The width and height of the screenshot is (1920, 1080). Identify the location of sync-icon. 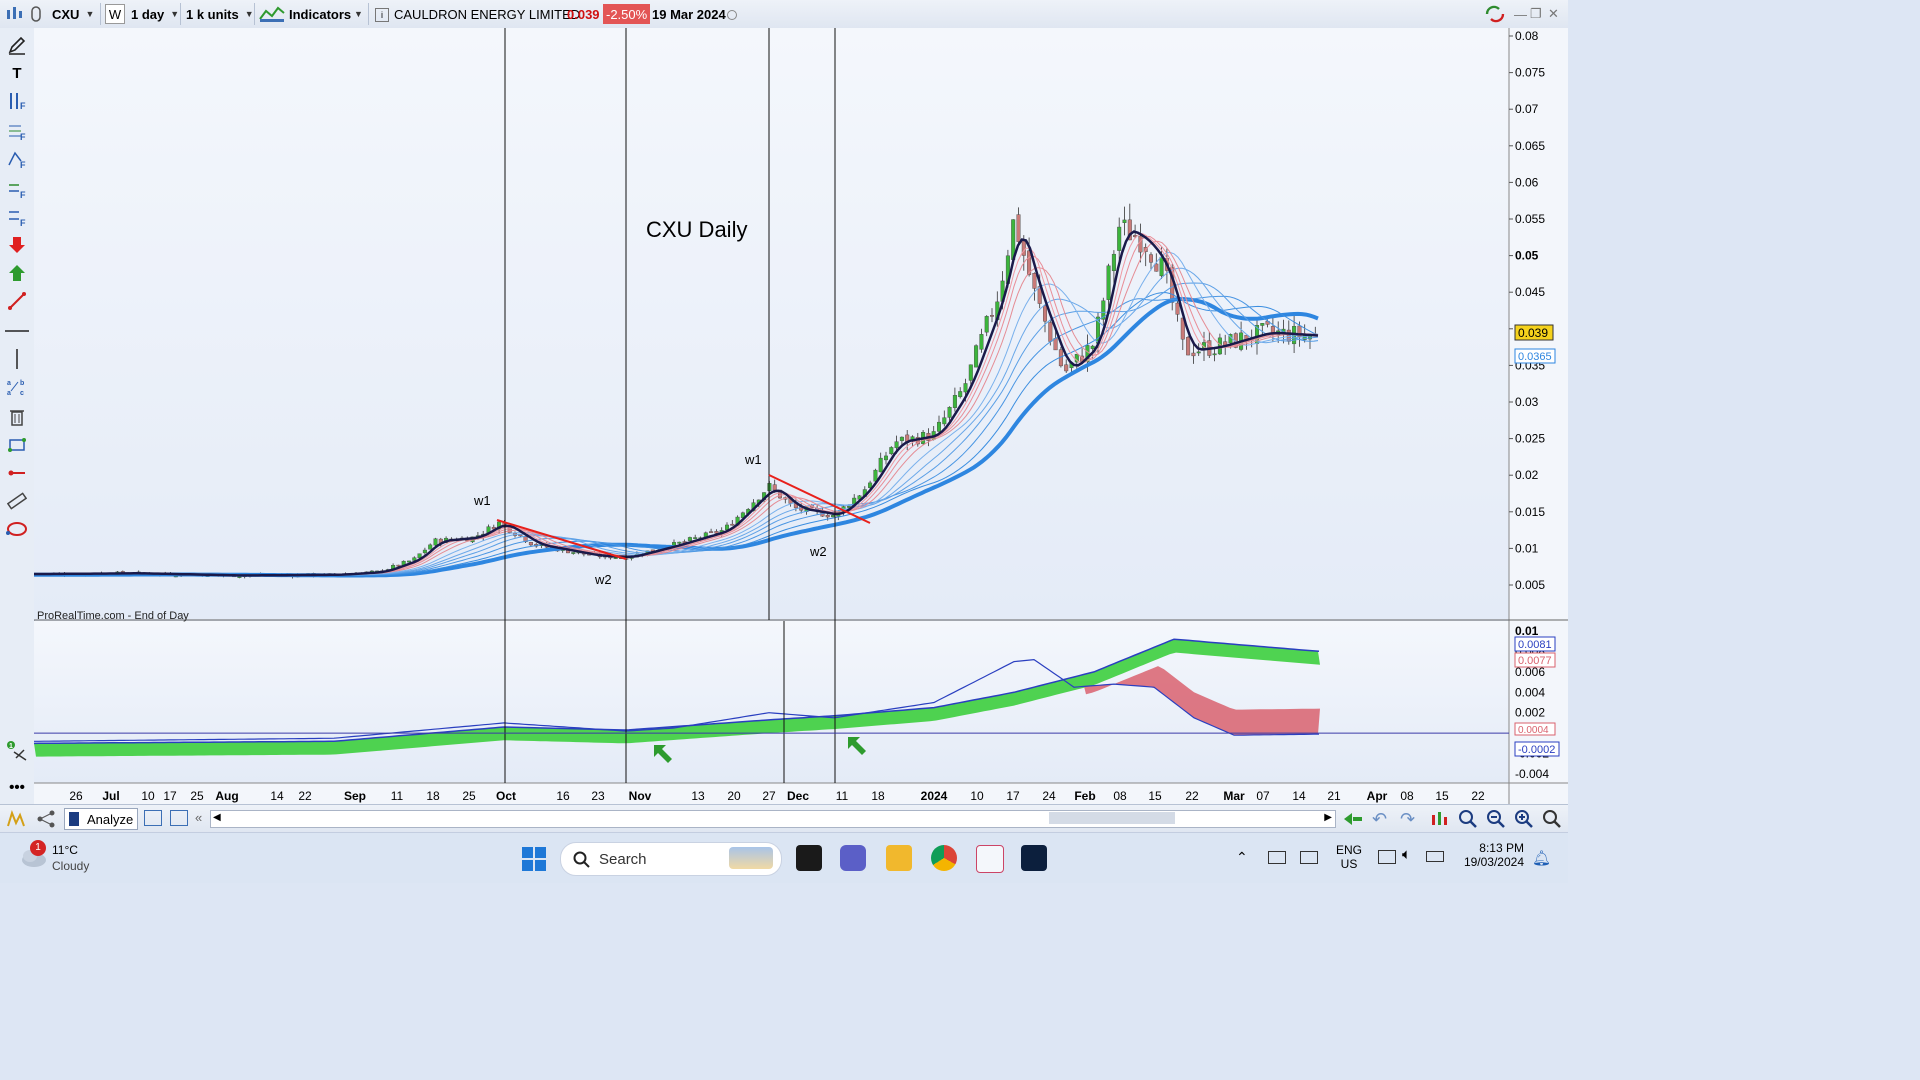
(1495, 14).